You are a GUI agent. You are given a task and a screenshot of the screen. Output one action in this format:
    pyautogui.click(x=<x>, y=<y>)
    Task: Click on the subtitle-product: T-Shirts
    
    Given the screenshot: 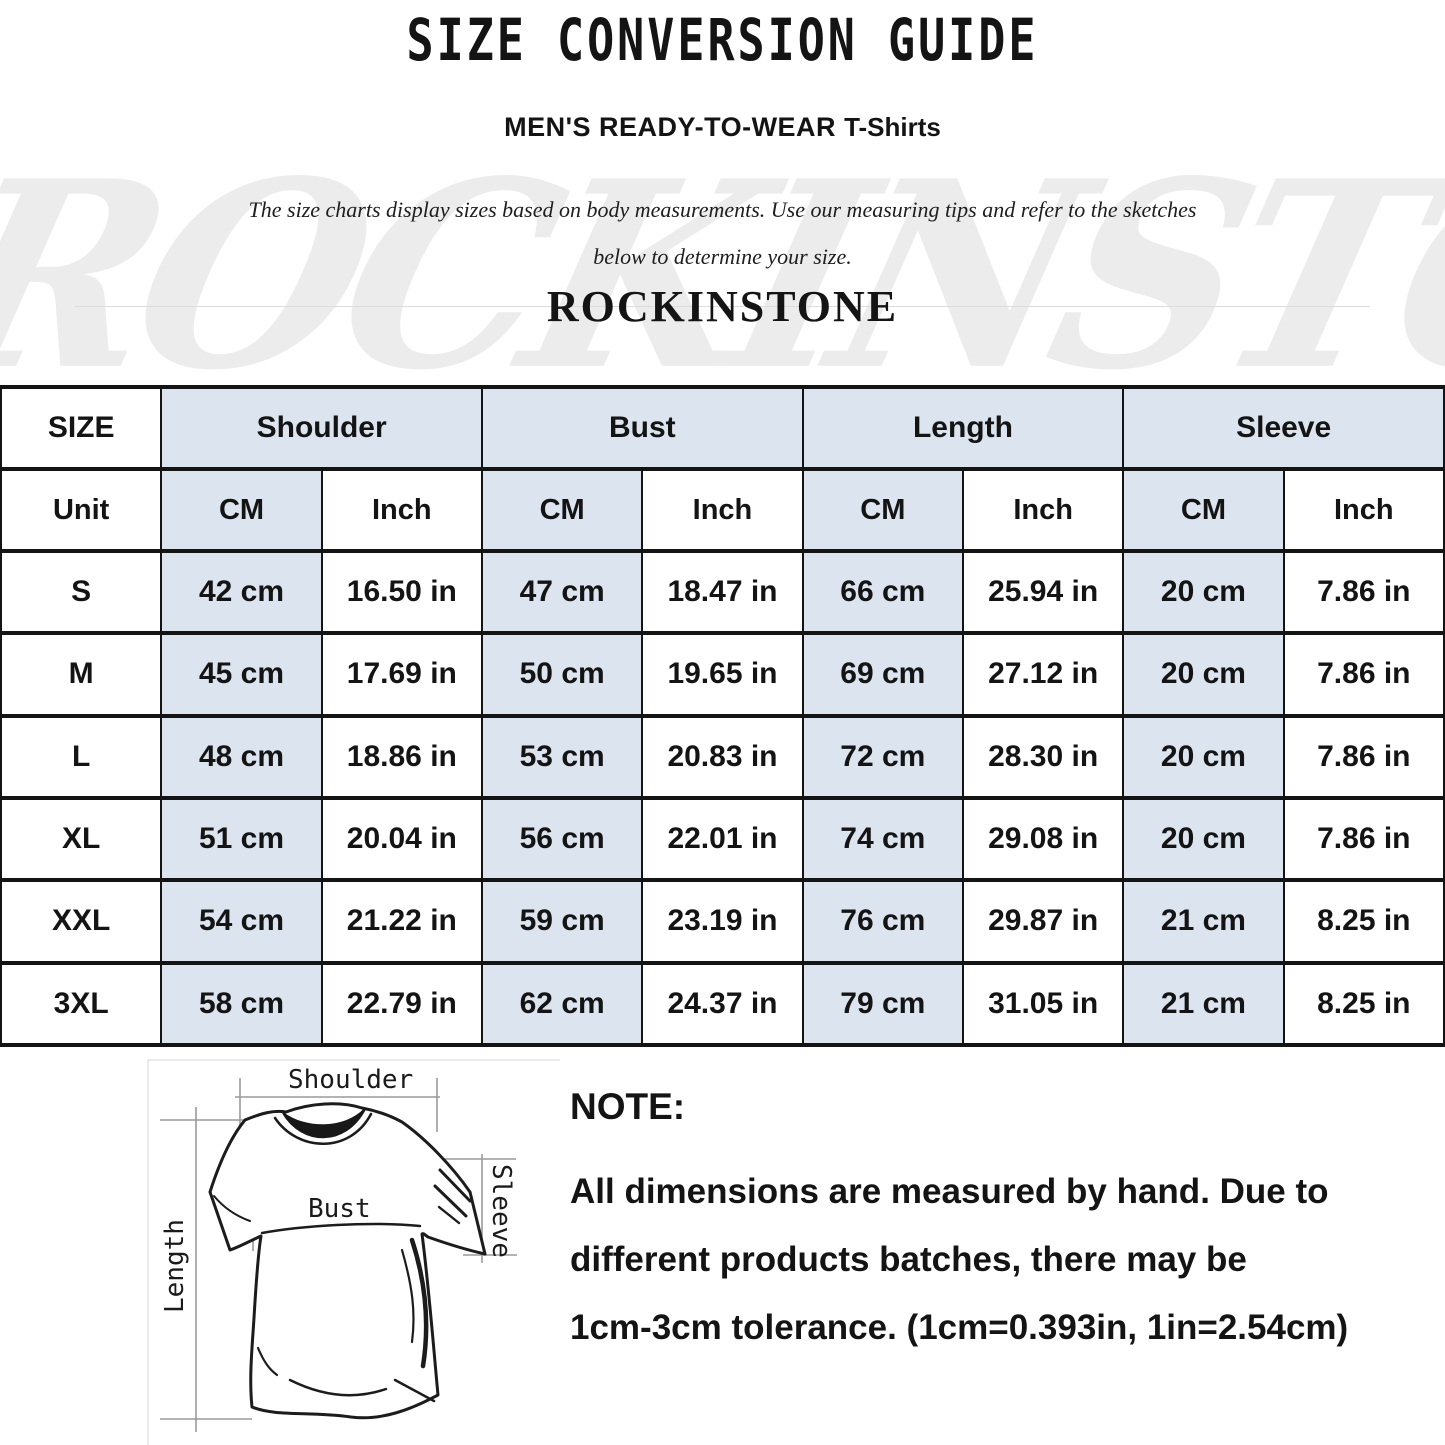 What is the action you would take?
    pyautogui.click(x=892, y=127)
    